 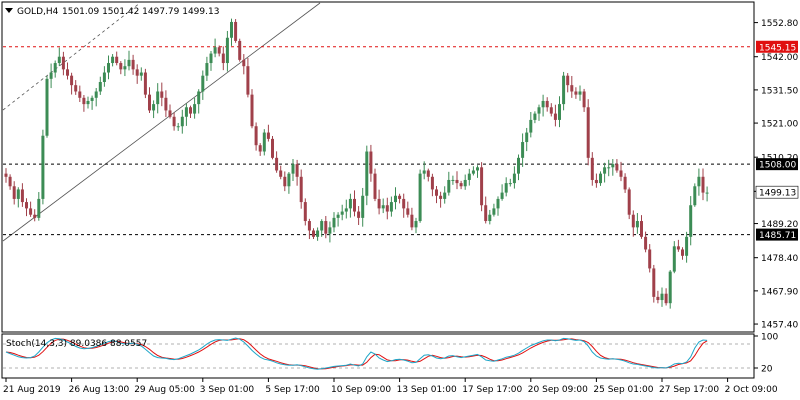 I want to click on time-tick-label: 27 Sep 17:00, so click(x=689, y=390).